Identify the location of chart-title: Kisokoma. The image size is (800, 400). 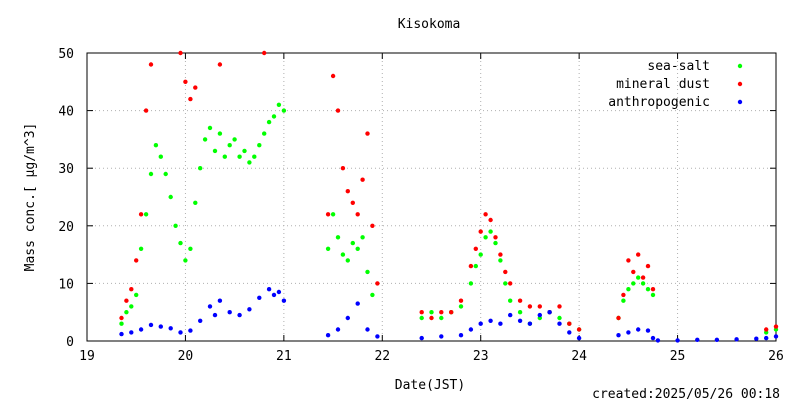
(429, 24).